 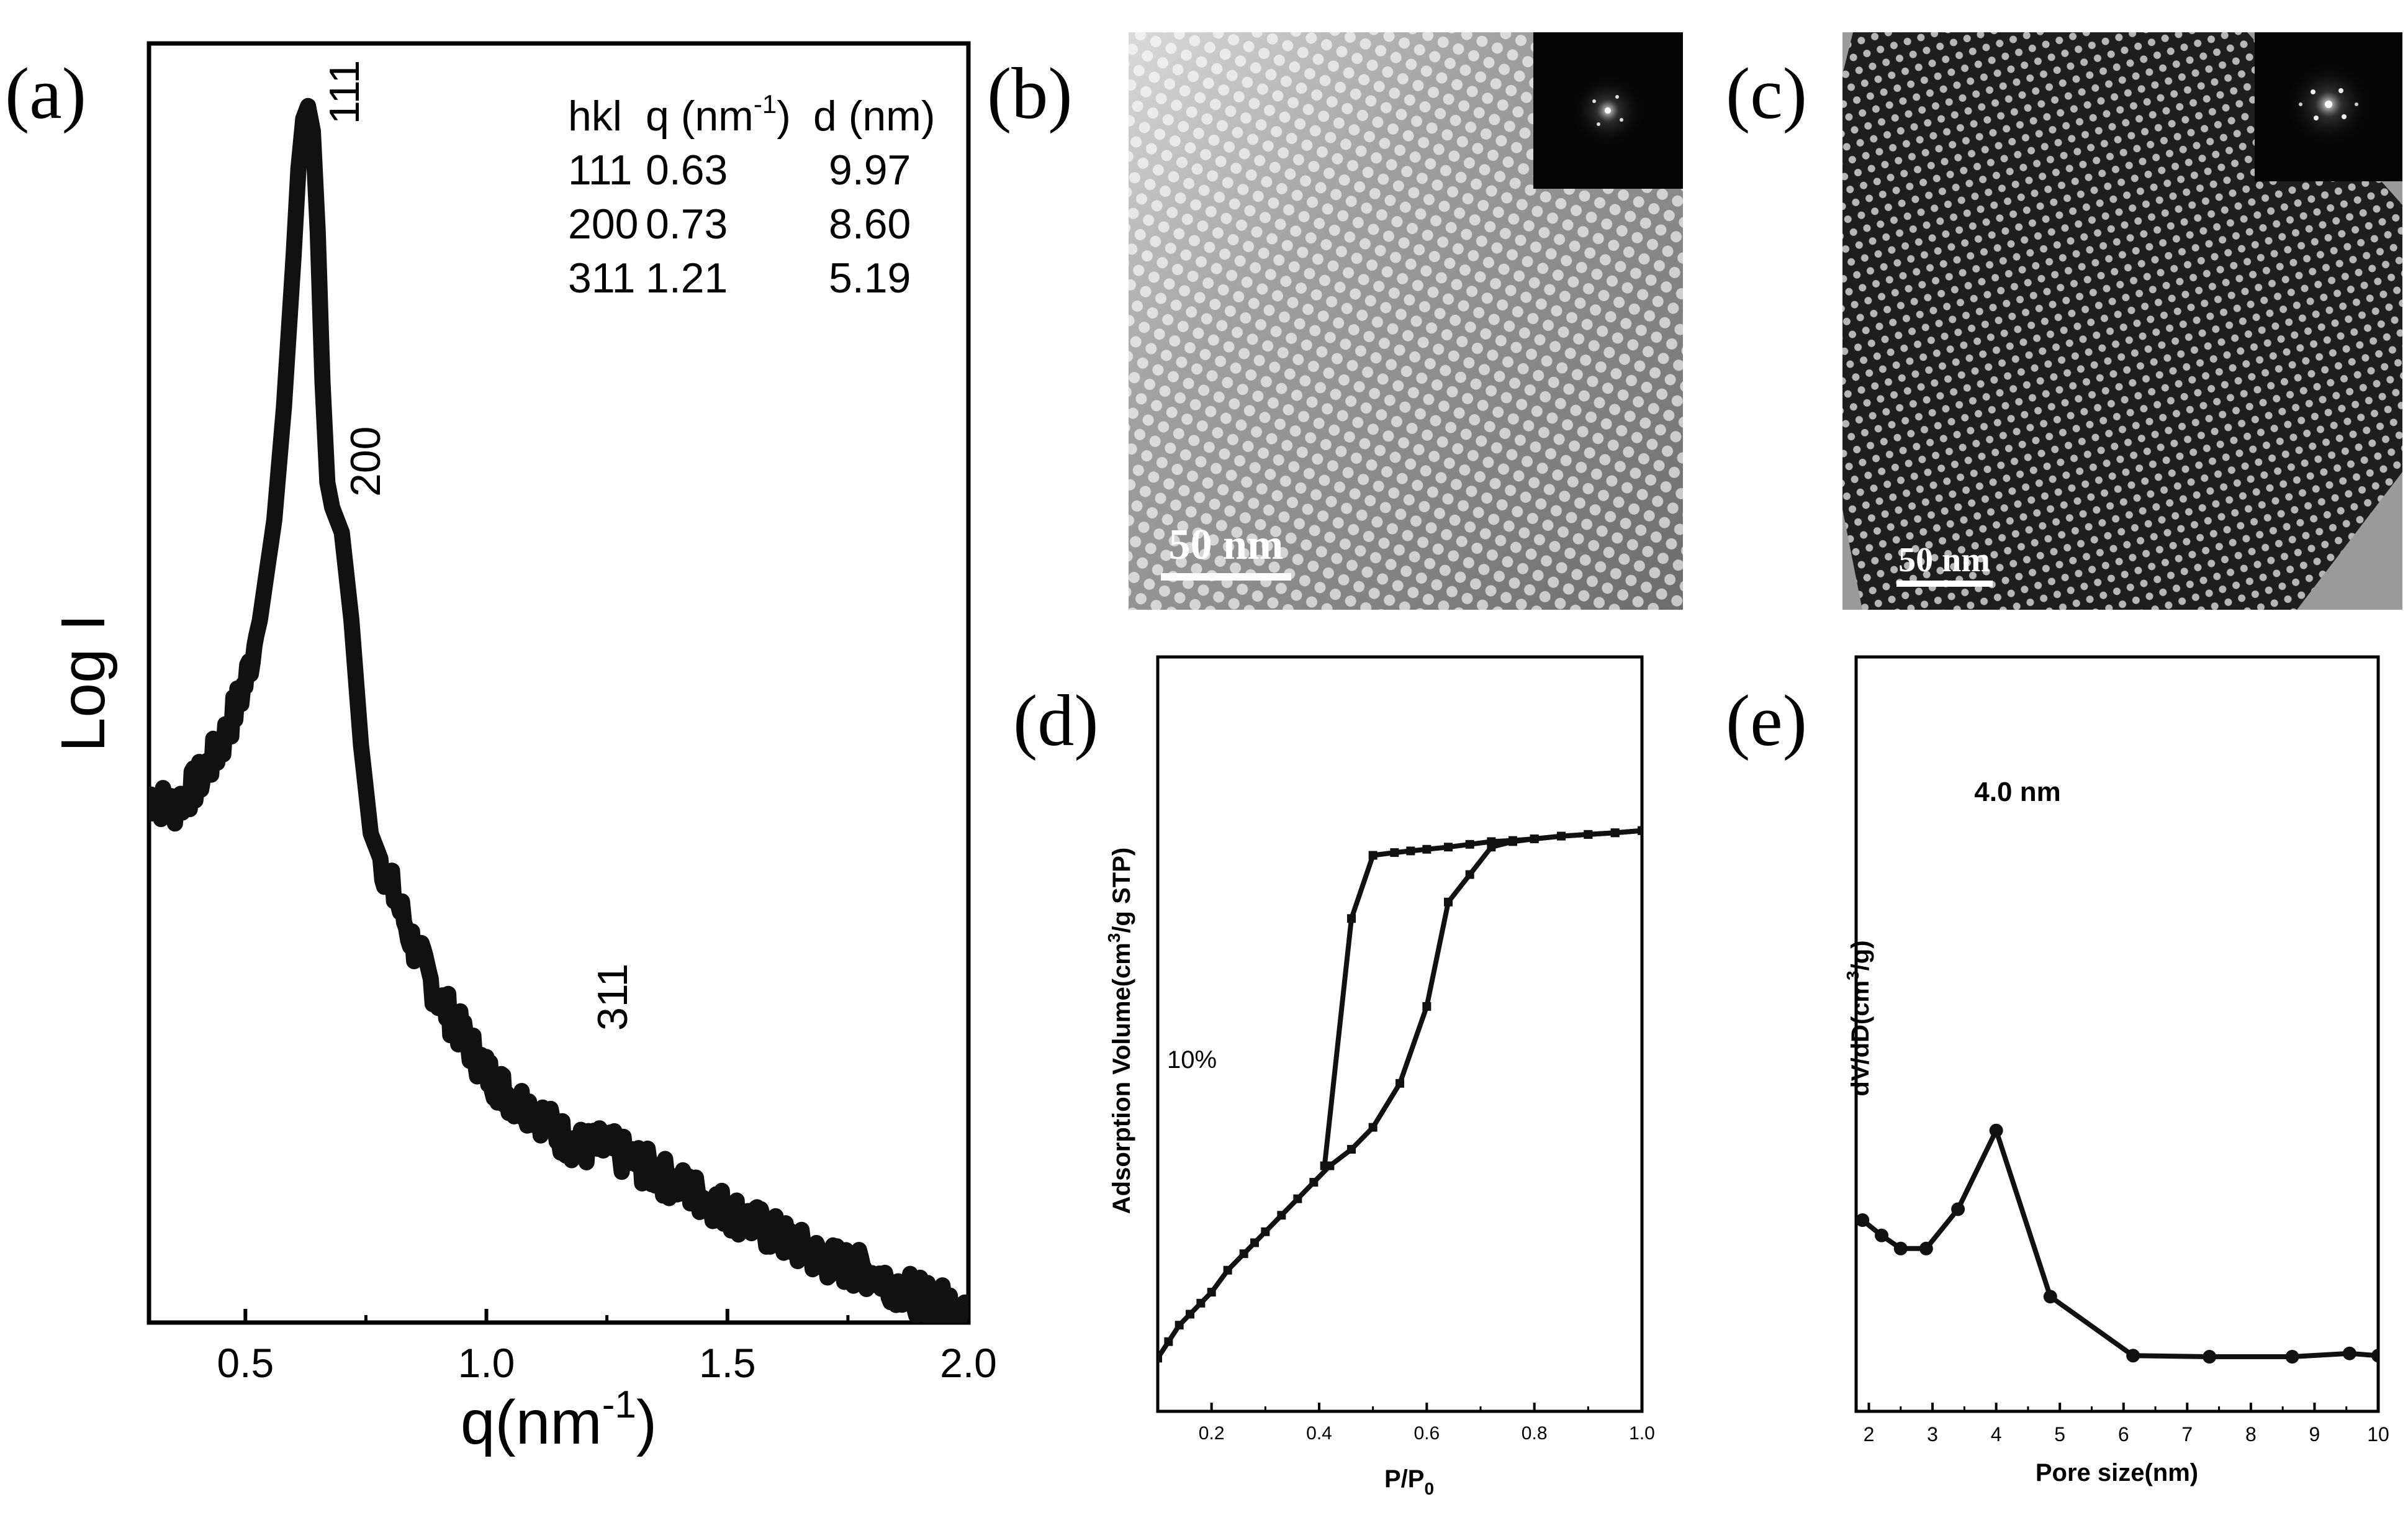 What do you see at coordinates (487, 1363) in the screenshot?
I see `chart-a-xtick-label: 1.0` at bounding box center [487, 1363].